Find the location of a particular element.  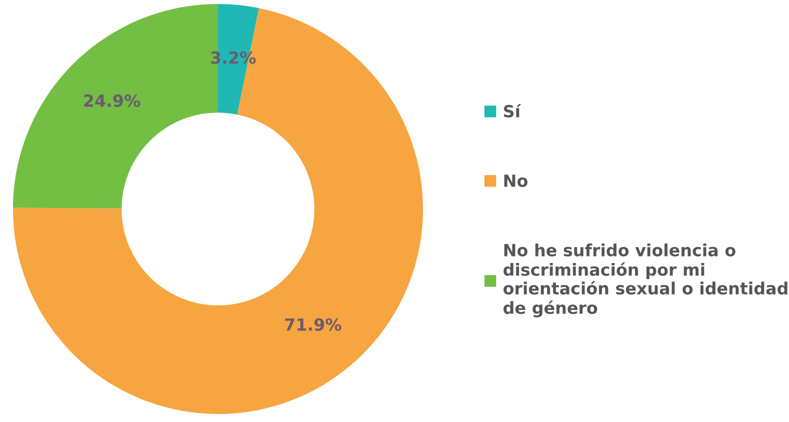

legend-label: Sí is located at coordinates (513, 111).